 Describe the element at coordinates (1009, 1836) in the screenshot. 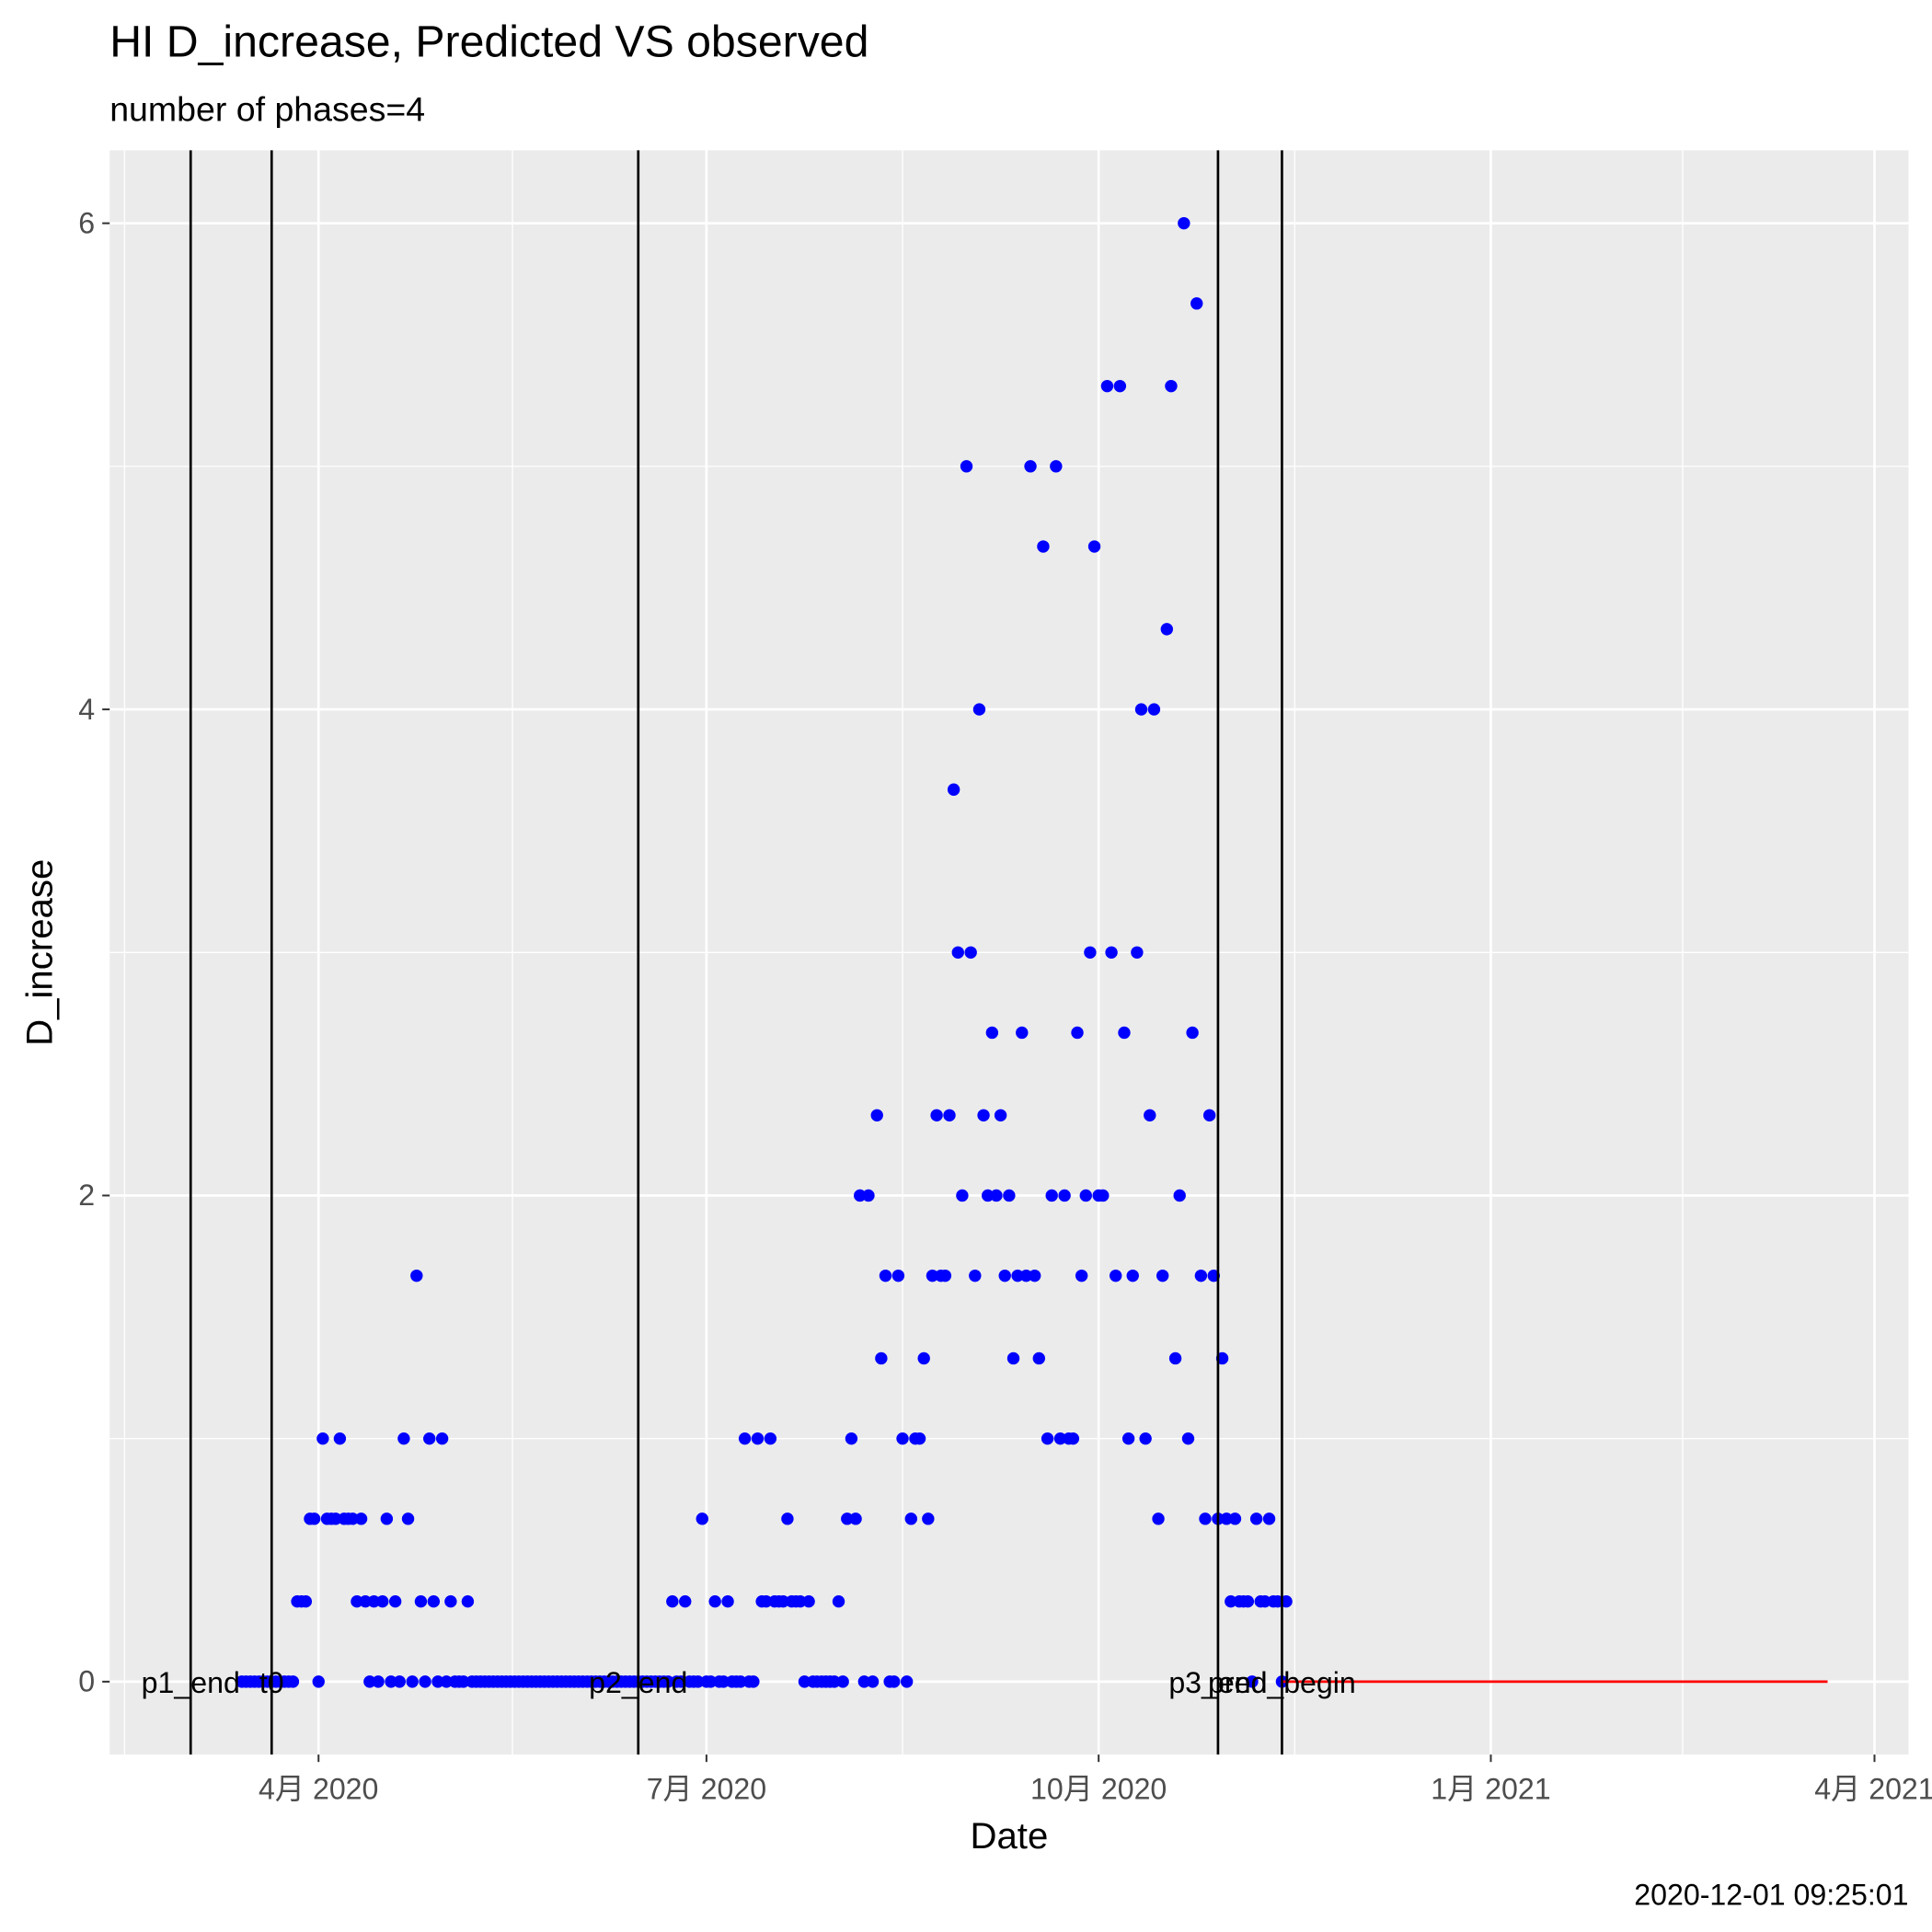

I see `x-axis-label: Date` at that location.